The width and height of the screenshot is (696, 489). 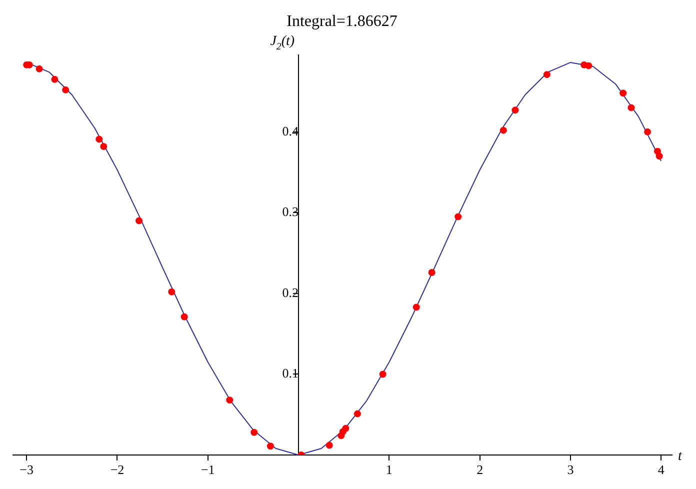 What do you see at coordinates (291, 130) in the screenshot?
I see `y-tick-label: 0.4` at bounding box center [291, 130].